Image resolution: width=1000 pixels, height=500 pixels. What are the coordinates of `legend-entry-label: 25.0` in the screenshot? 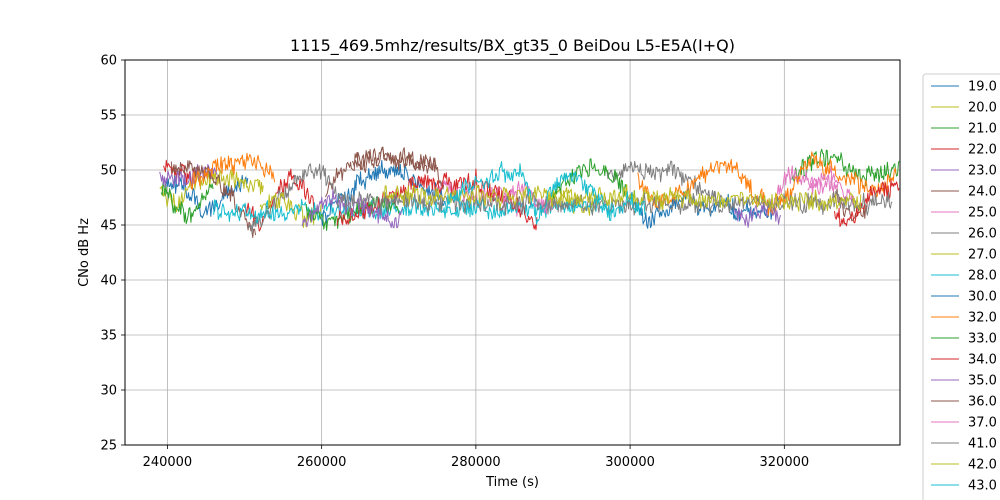 It's located at (982, 213).